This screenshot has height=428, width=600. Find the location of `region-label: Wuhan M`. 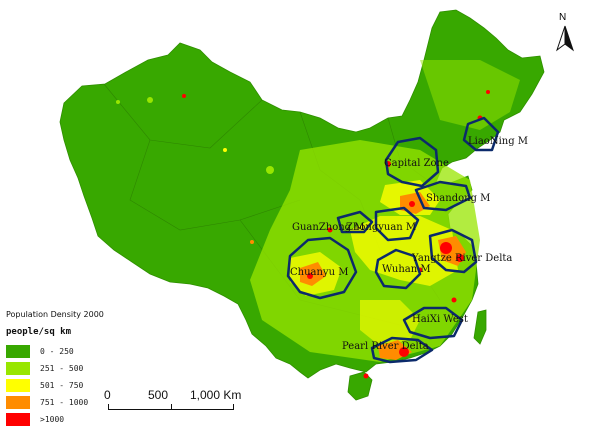

region-label: Wuhan M is located at coordinates (406, 269).